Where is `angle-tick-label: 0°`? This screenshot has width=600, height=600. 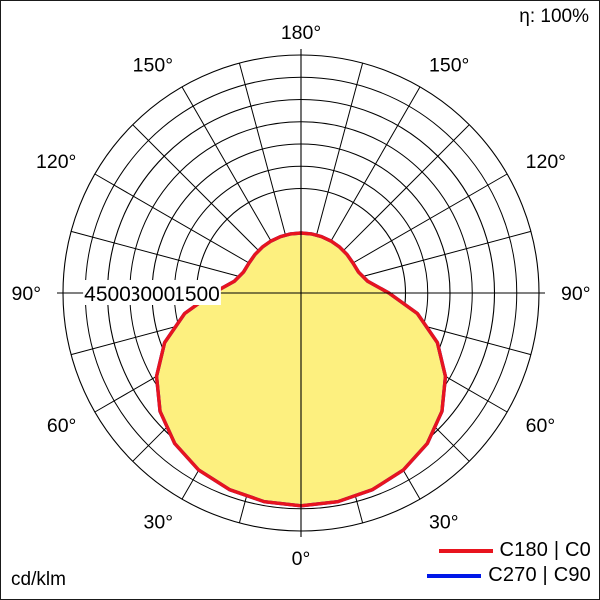 angle-tick-label: 0° is located at coordinates (301, 559).